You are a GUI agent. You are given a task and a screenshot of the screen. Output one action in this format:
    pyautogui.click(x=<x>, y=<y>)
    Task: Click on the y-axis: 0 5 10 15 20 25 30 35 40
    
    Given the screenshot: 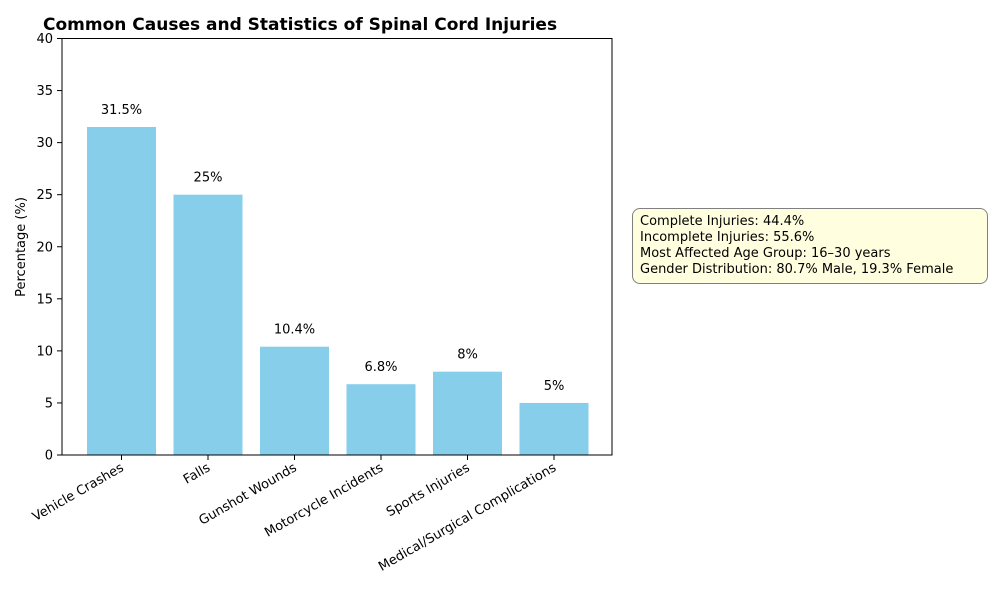 What is the action you would take?
    pyautogui.click(x=49, y=248)
    